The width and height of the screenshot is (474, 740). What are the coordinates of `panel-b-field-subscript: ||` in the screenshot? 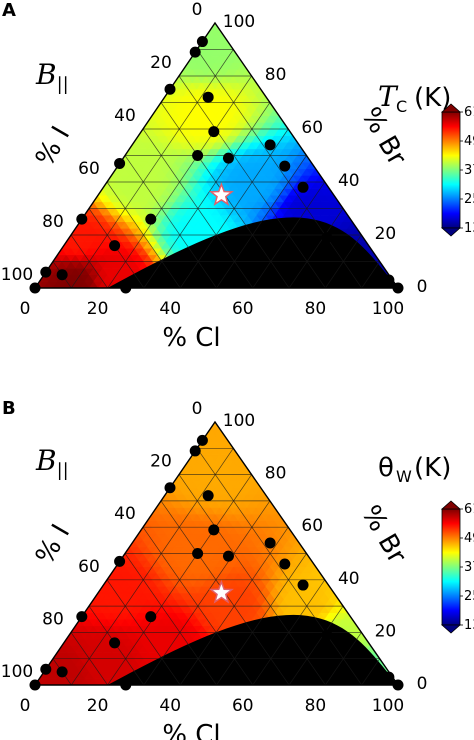 It's located at (63, 470).